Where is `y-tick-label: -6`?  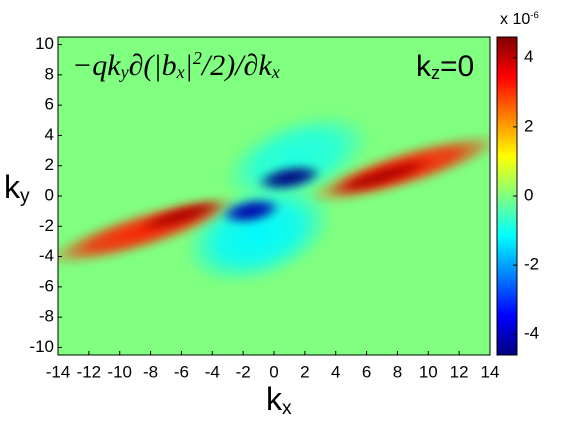 y-tick-label: -6 is located at coordinates (46, 285).